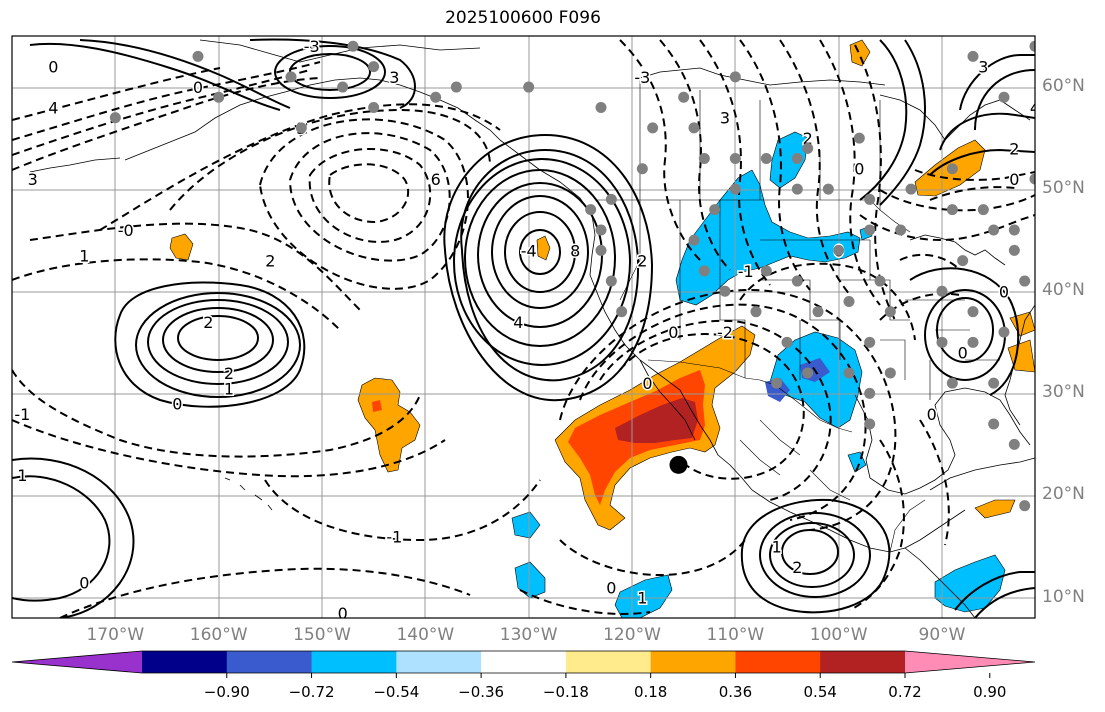  What do you see at coordinates (330, 72) in the screenshot?
I see `alaska-contour` at bounding box center [330, 72].